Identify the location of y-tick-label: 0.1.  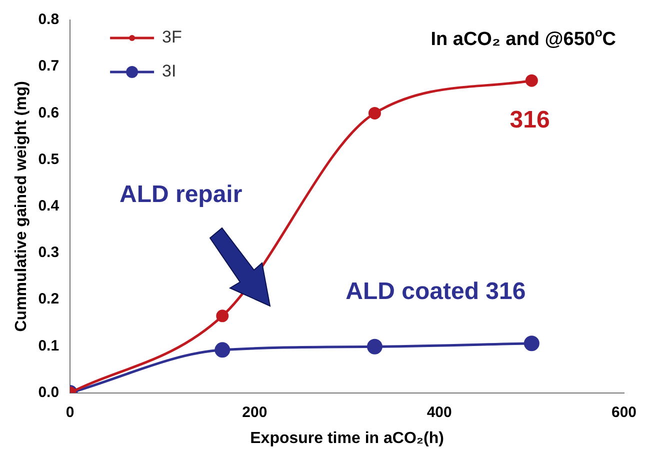
(49, 345).